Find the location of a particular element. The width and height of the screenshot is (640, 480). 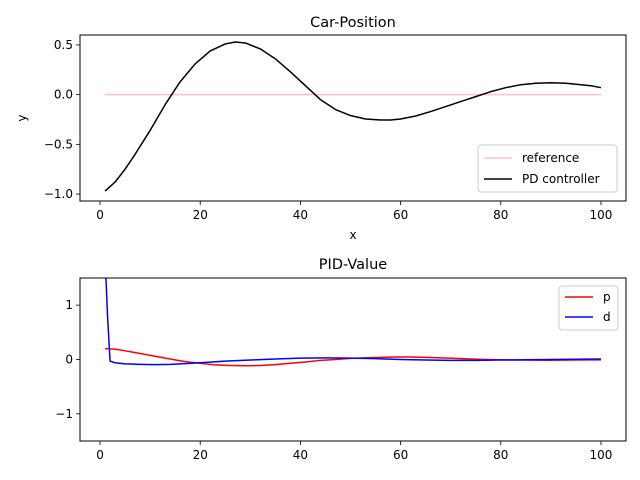

legend-label-d: d is located at coordinates (607, 317).